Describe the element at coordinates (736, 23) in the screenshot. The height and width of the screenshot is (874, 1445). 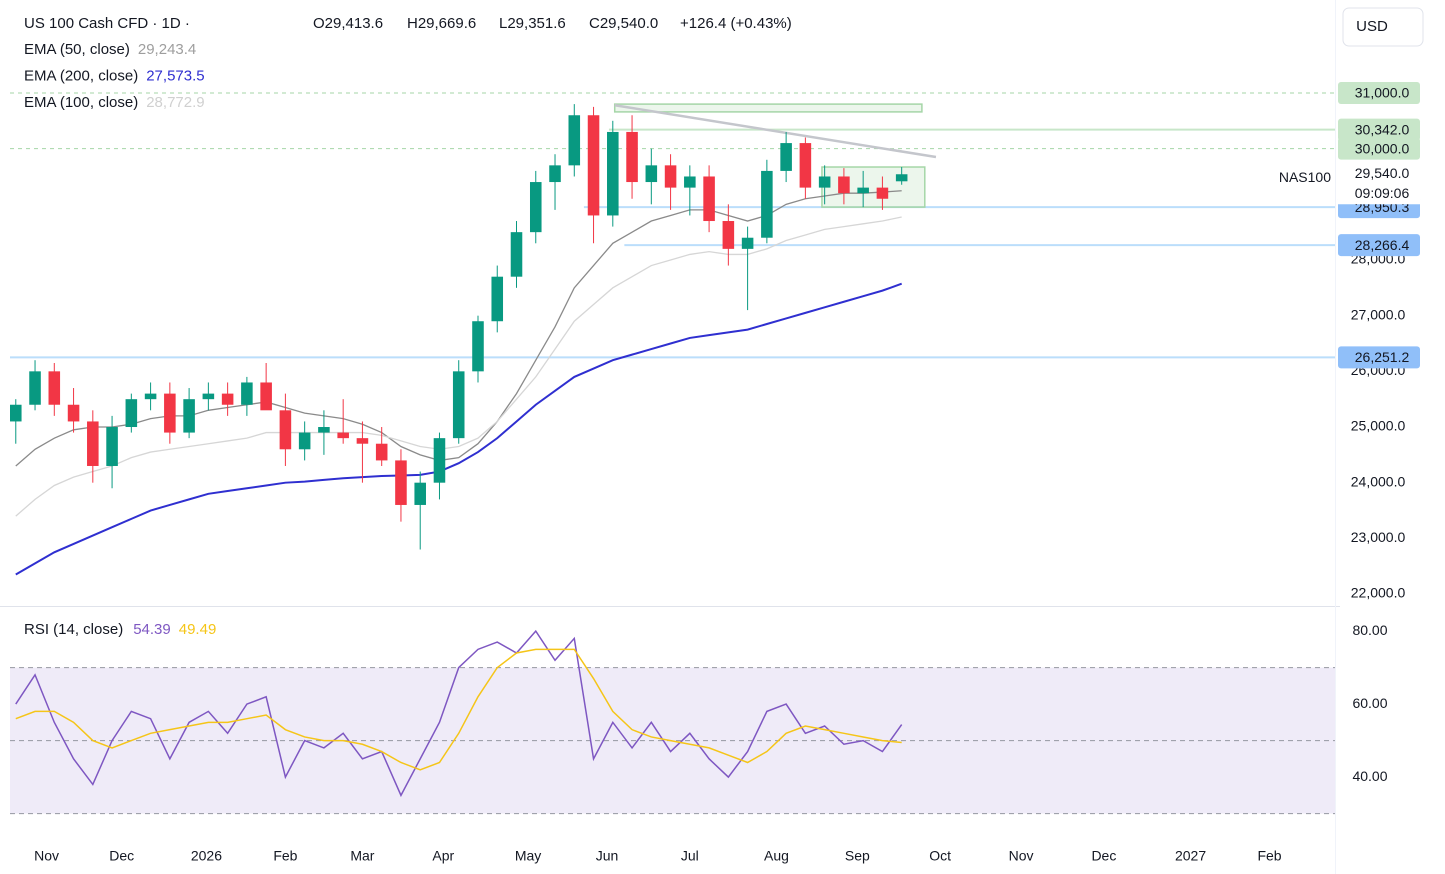
I see `ohlc-change: +126.4 (+0.43%)` at that location.